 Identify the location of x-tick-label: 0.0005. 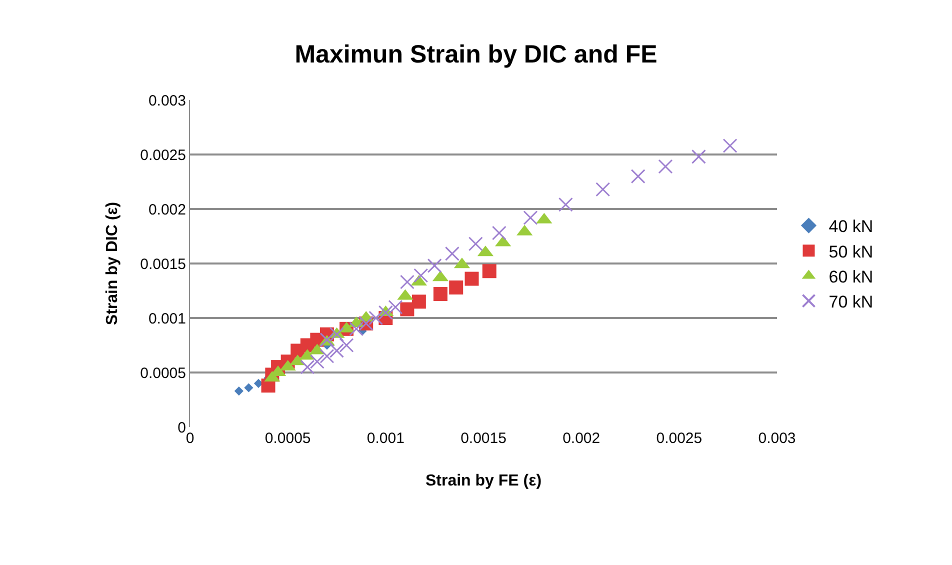
(287, 438).